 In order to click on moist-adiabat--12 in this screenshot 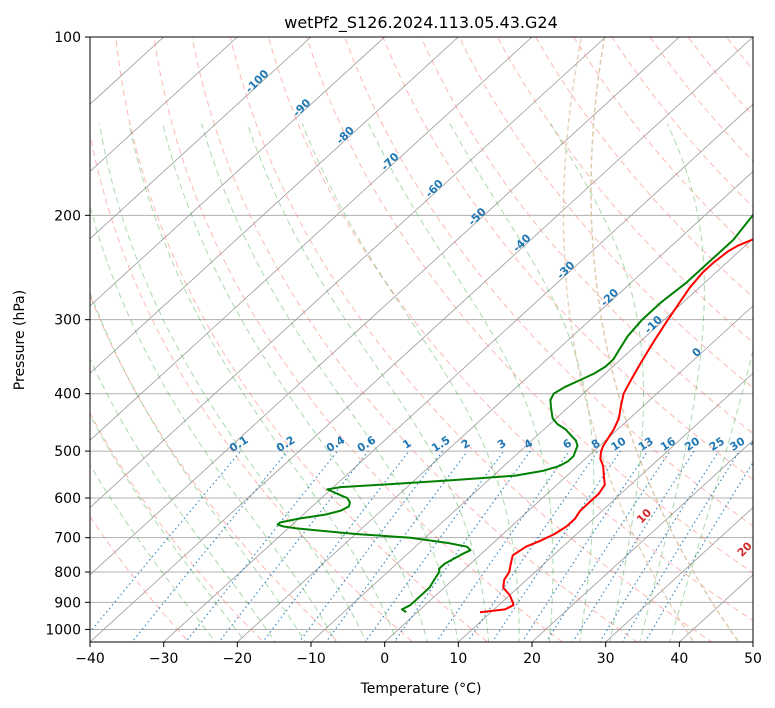, I will do `click(183, 499)`.